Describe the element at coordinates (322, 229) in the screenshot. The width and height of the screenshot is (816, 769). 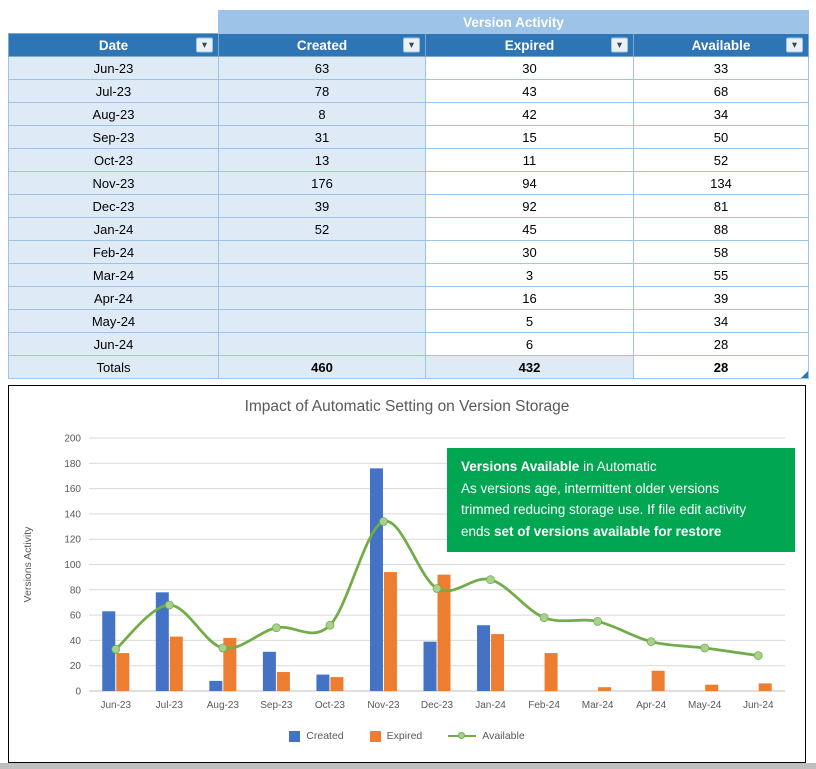
I see `cell-created: 52` at that location.